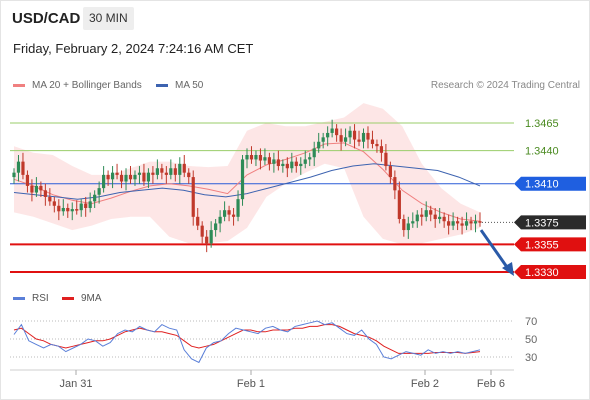 The width and height of the screenshot is (590, 400). Describe the element at coordinates (542, 273) in the screenshot. I see `level-label-5: 1.3330` at that location.